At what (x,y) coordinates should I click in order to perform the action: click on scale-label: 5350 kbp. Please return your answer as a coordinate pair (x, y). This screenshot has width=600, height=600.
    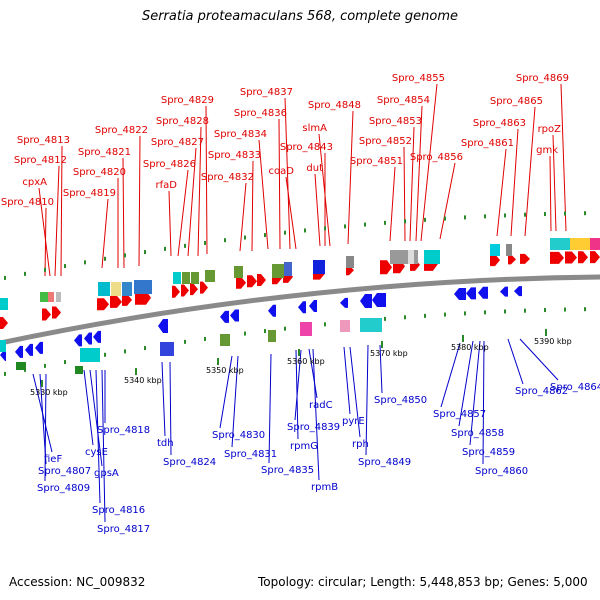
    Looking at the image, I should click on (225, 370).